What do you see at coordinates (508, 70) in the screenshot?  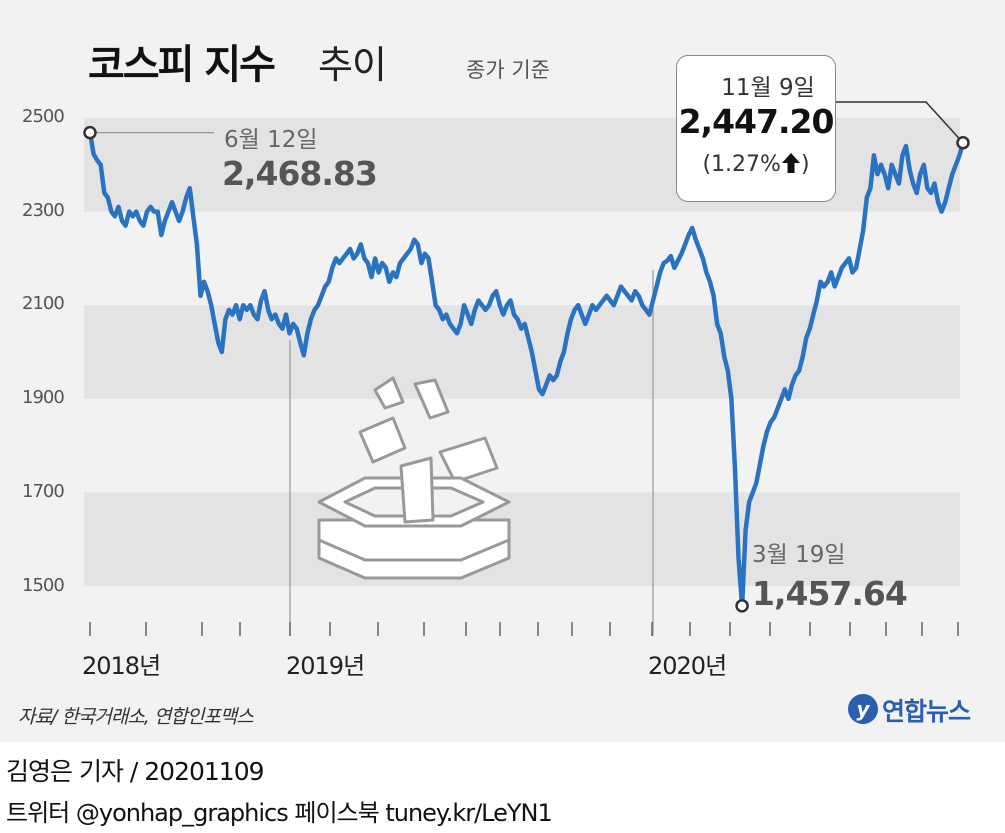 I see `chart-note: 종가 기준` at bounding box center [508, 70].